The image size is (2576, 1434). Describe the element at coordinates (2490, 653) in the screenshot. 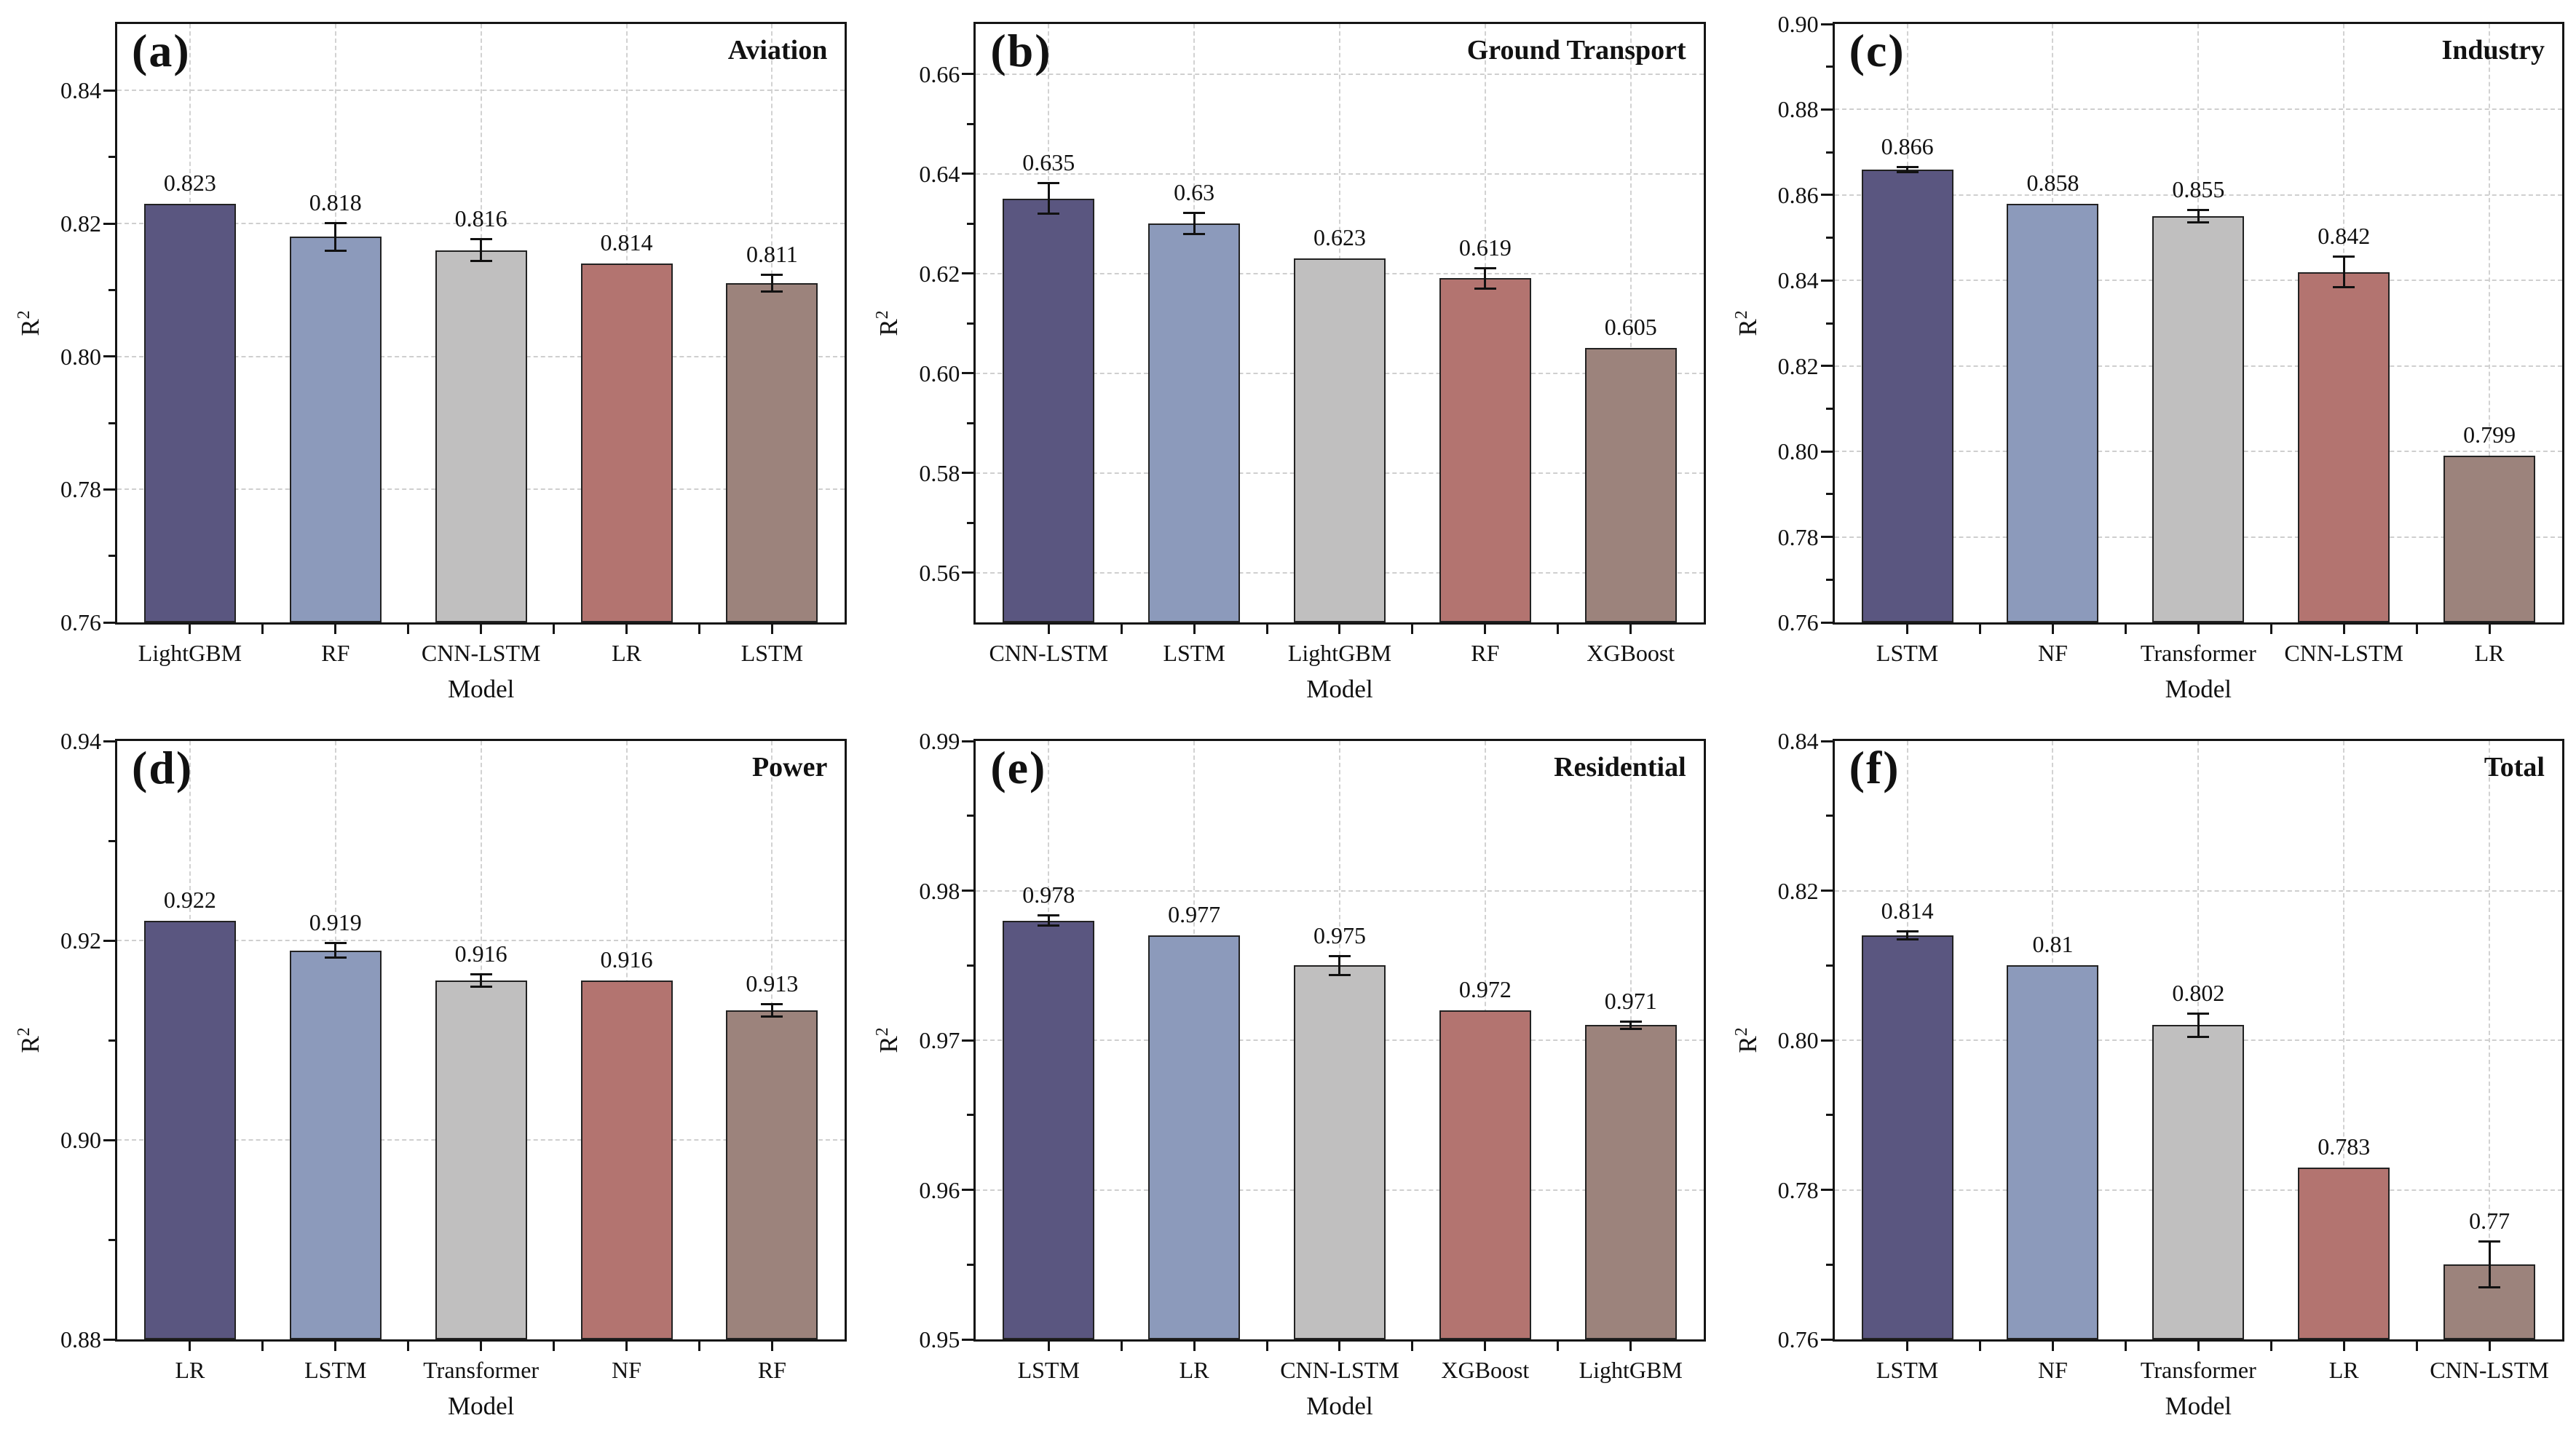

I see `x-category-label: LR` at that location.